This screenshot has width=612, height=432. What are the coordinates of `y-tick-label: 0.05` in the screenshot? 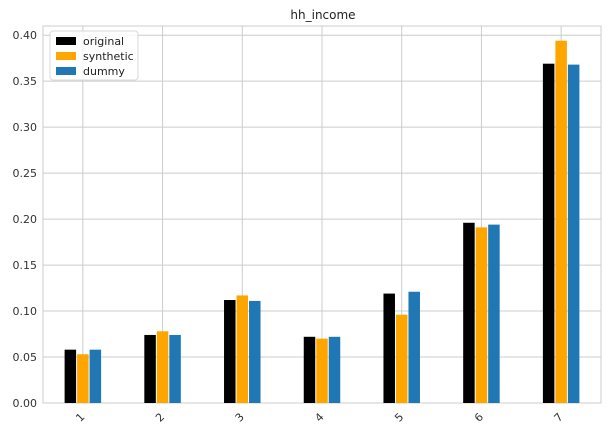 It's located at (25, 357).